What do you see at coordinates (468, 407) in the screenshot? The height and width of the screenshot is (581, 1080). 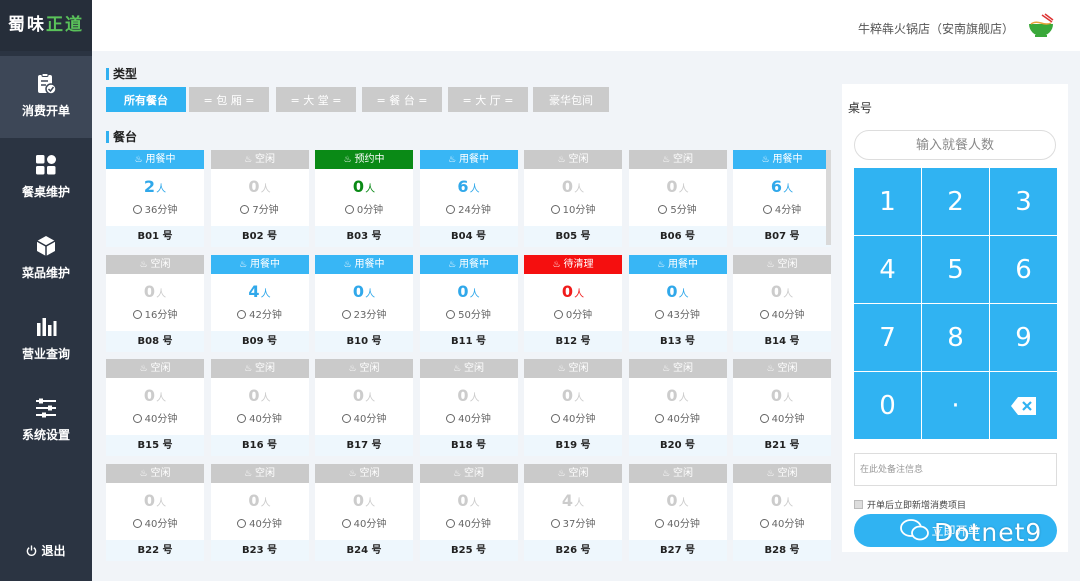 I see `table-card: ♨ 空闲 0人 40分钟 B18 号` at bounding box center [468, 407].